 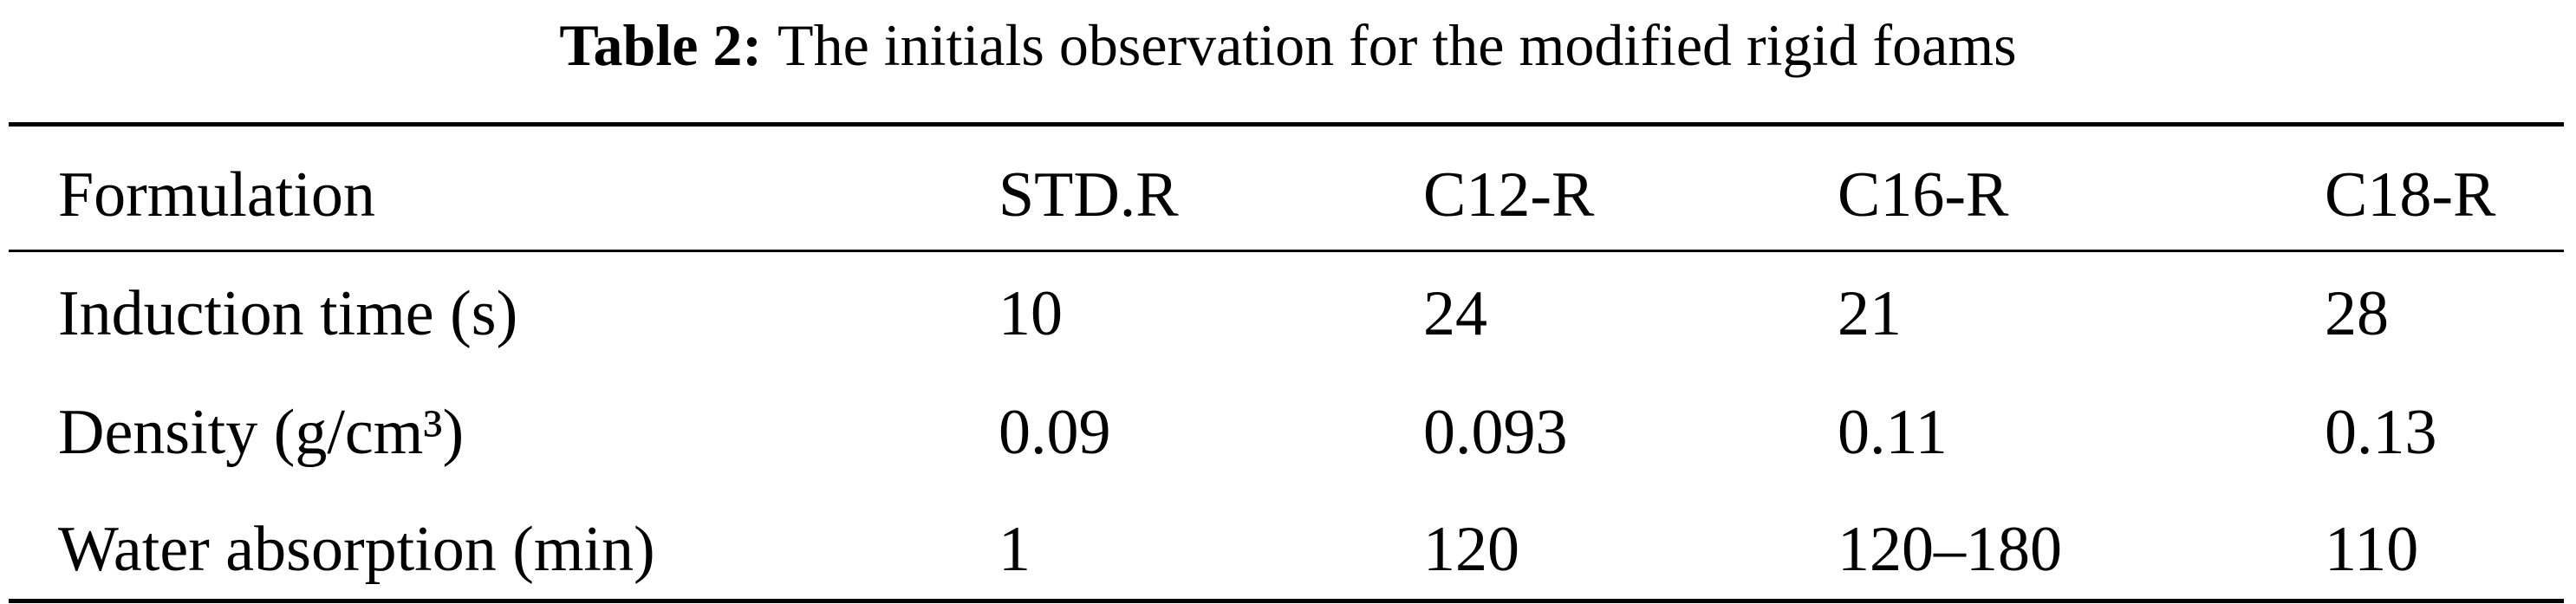 I want to click on table-cell: 10, so click(x=1031, y=313).